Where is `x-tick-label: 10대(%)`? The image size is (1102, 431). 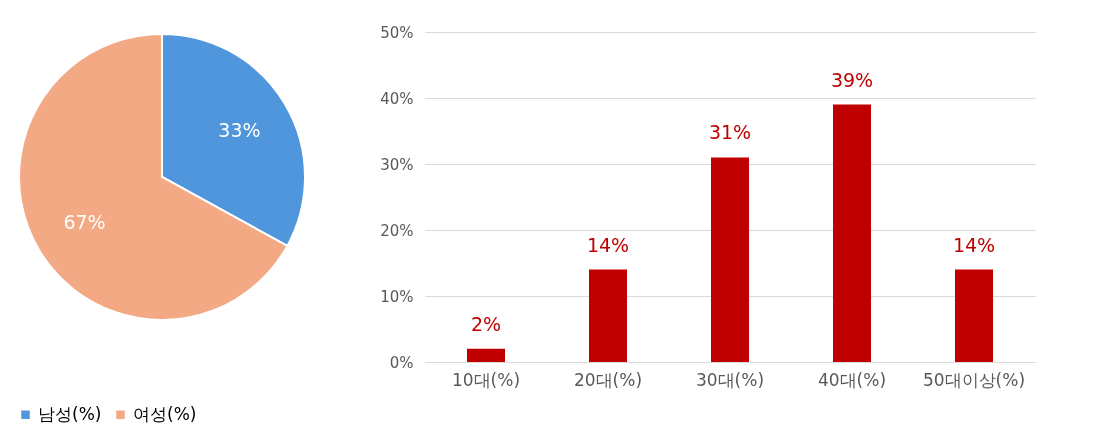
x-tick-label: 10대(%) is located at coordinates (486, 379).